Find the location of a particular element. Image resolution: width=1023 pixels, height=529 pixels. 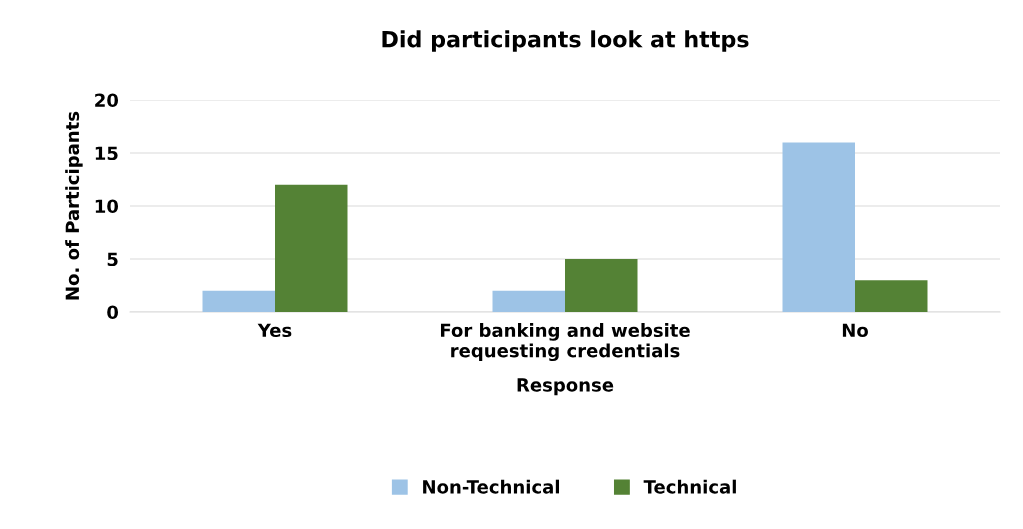

y-tick-label: 10 is located at coordinates (107, 206).